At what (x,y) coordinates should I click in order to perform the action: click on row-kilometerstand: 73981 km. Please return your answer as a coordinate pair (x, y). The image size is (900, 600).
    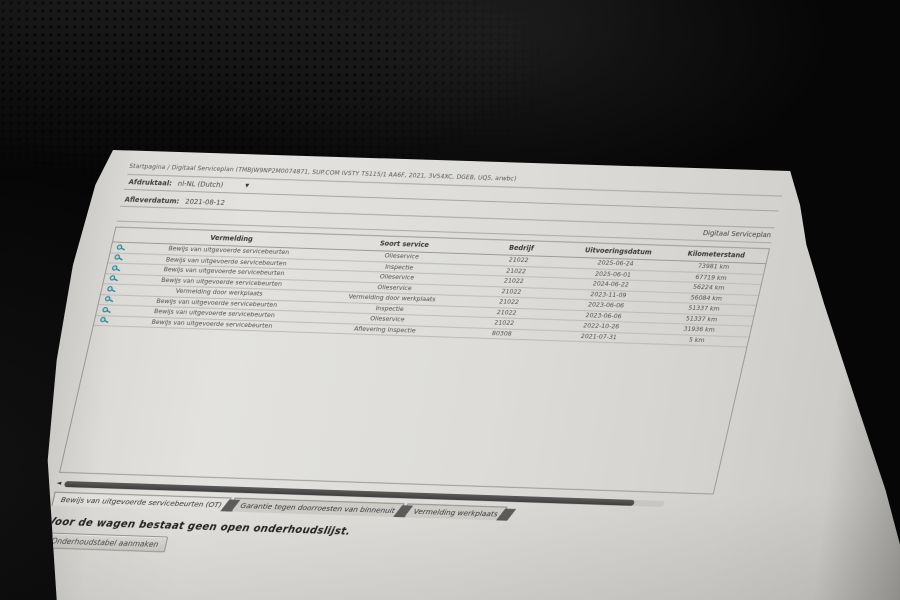
    Looking at the image, I should click on (713, 267).